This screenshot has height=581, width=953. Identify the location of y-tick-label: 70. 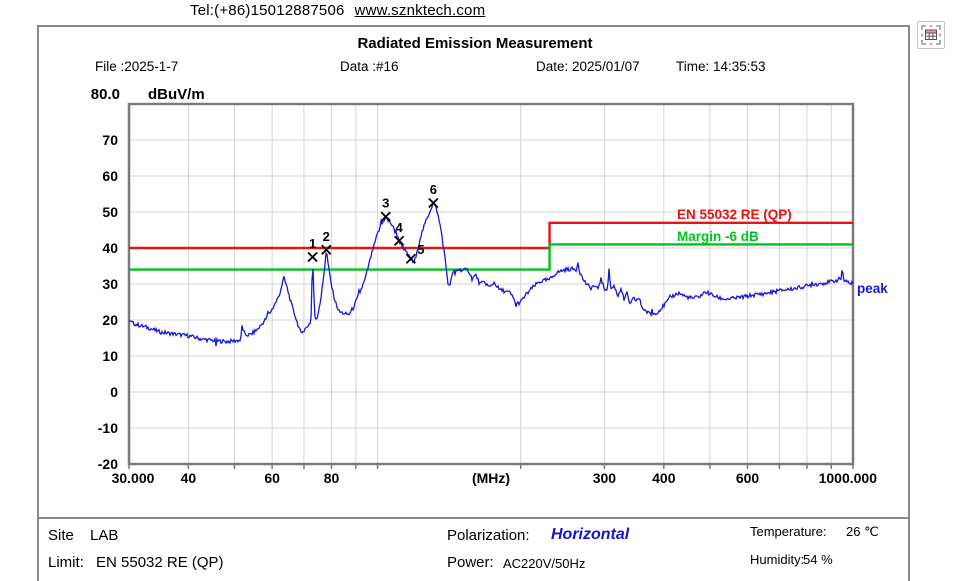
(110, 140).